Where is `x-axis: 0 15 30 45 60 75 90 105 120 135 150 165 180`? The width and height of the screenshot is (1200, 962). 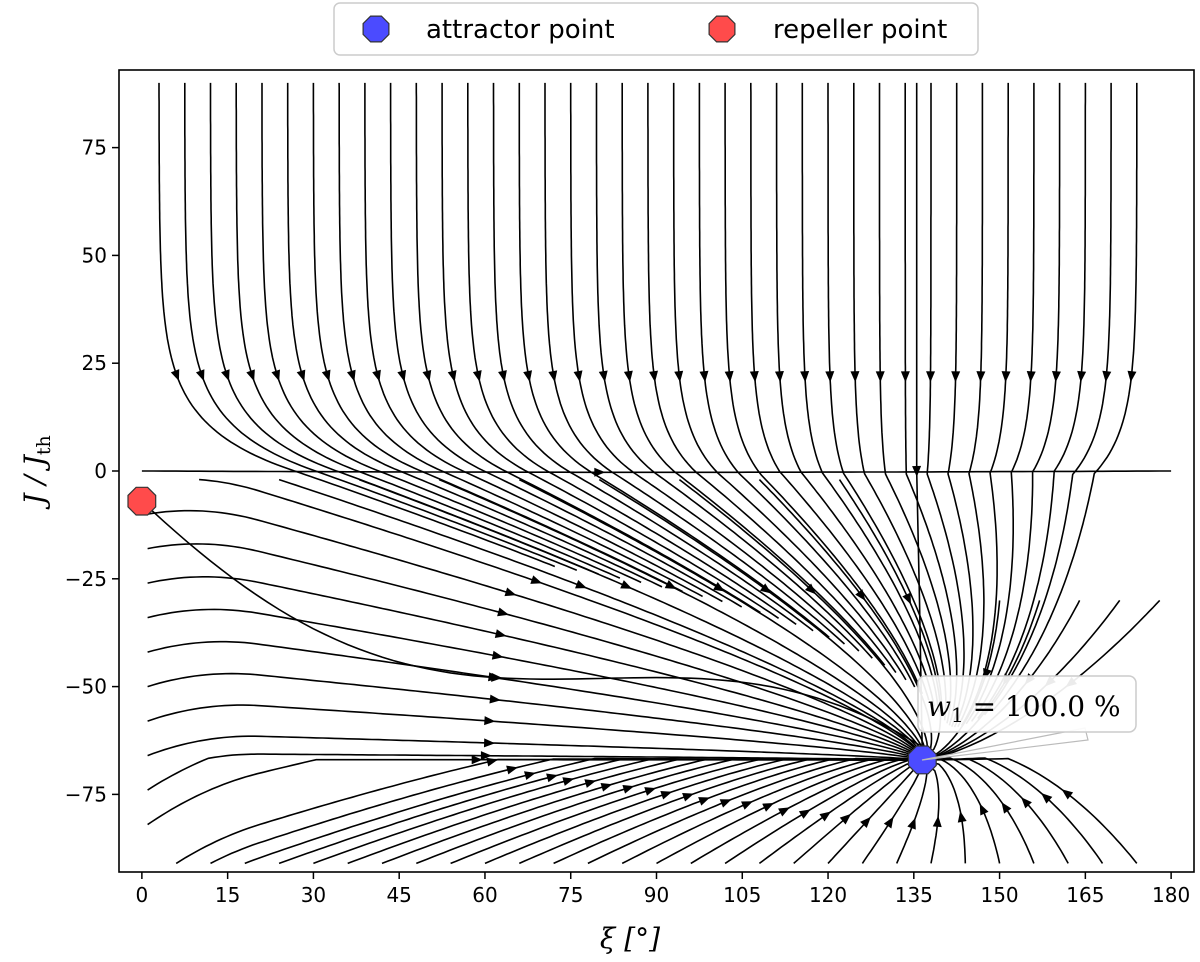 x-axis: 0 15 30 45 60 75 90 105 120 135 150 165 180 is located at coordinates (663, 889).